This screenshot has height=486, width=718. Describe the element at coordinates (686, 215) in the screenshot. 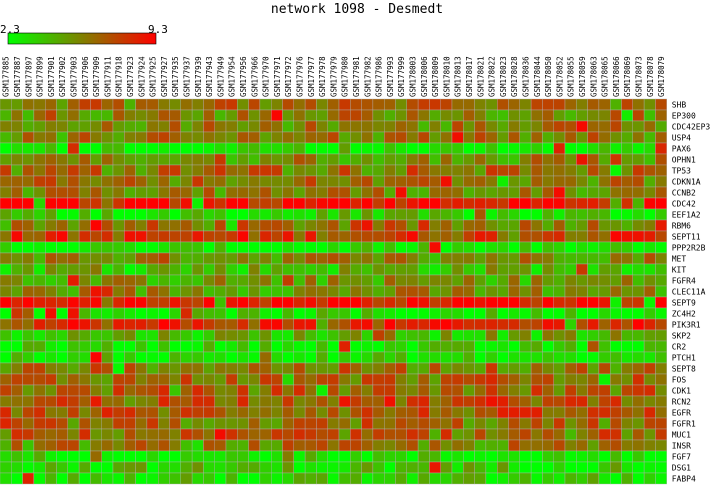

I see `row-label: EEF1A2` at that location.